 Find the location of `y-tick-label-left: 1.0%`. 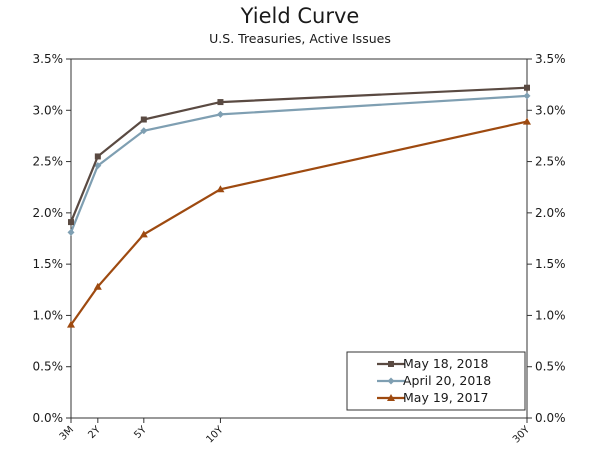

y-tick-label-left: 1.0% is located at coordinates (48, 315).